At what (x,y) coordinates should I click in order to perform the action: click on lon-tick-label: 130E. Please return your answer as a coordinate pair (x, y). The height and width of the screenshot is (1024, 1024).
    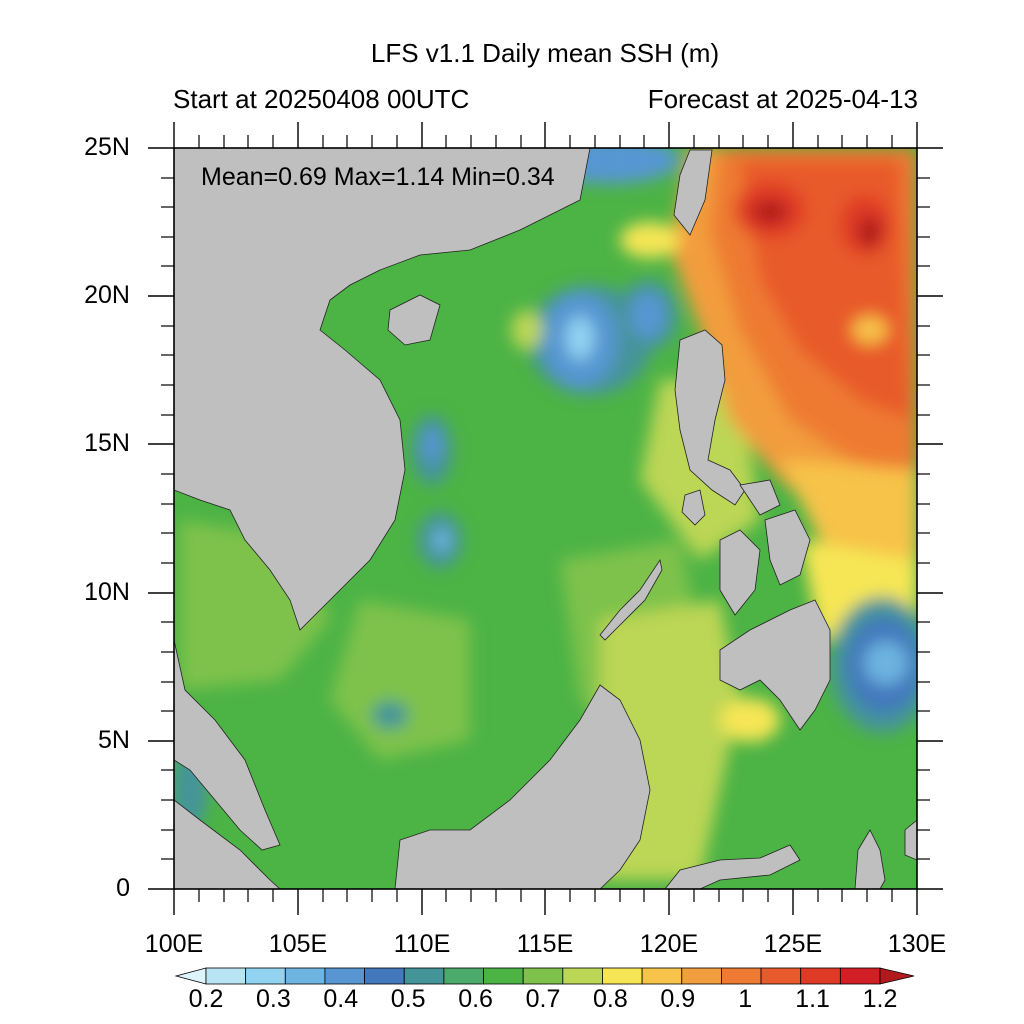
    Looking at the image, I should click on (917, 944).